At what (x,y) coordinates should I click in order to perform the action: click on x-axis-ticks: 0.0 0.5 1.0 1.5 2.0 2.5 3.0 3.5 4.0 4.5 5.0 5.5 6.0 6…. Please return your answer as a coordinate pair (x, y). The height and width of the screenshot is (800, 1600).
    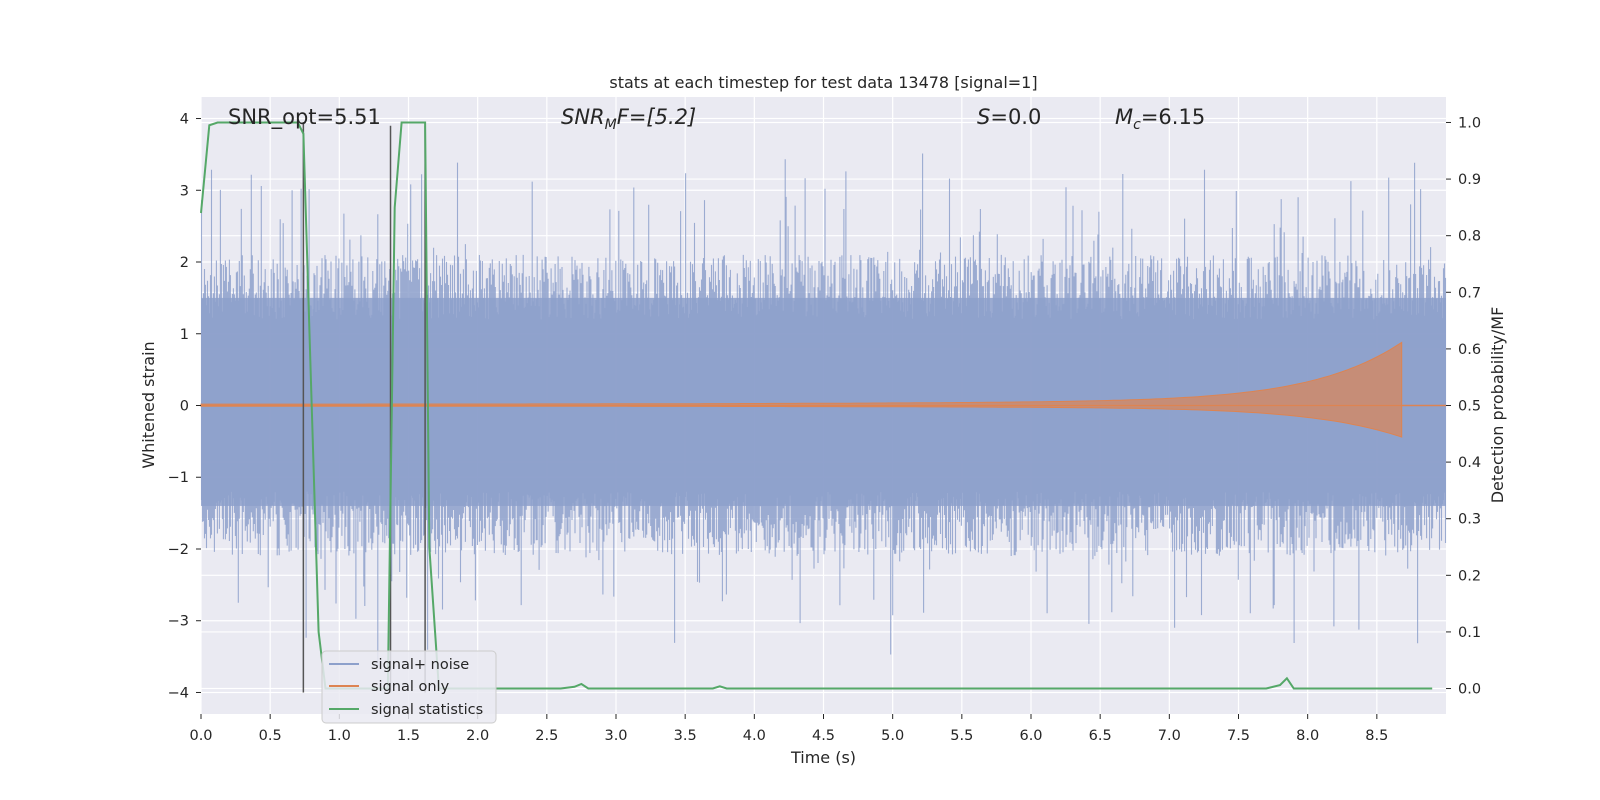
    Looking at the image, I should click on (788, 729).